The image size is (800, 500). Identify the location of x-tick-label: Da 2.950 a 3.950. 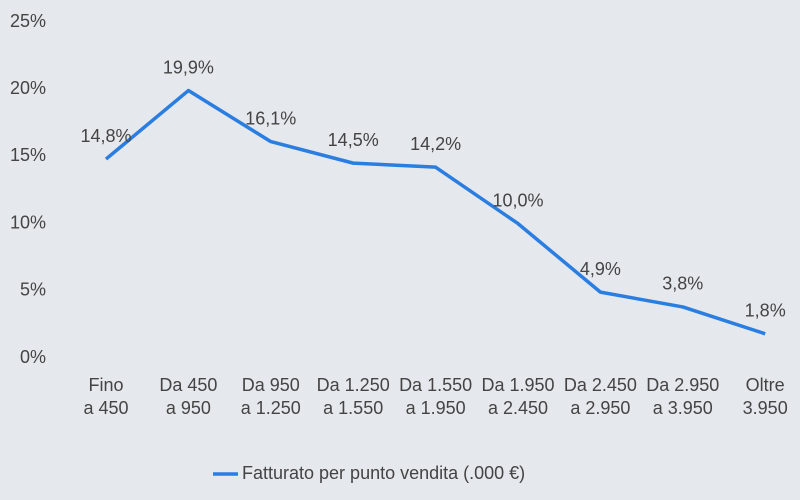
(683, 396).